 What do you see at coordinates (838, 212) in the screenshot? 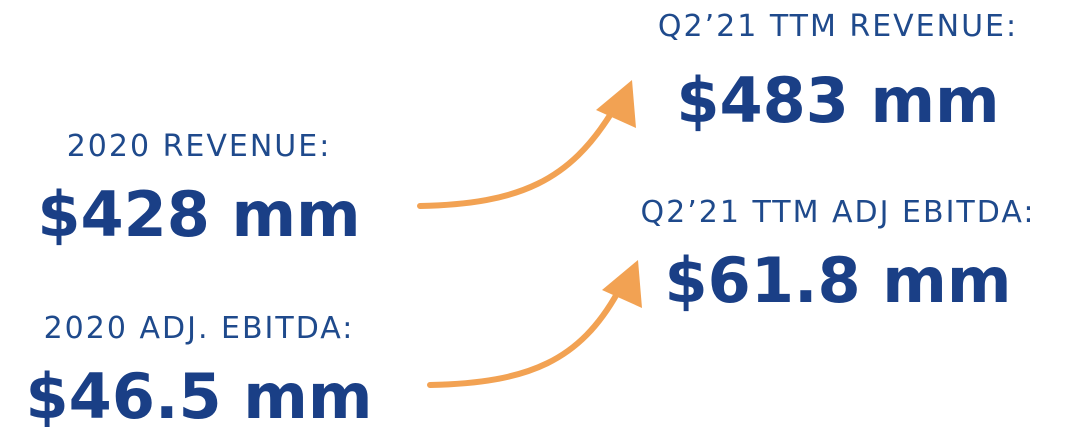
I see `metric-label: Q2’21 TTM ADJ EBITDA:` at bounding box center [838, 212].